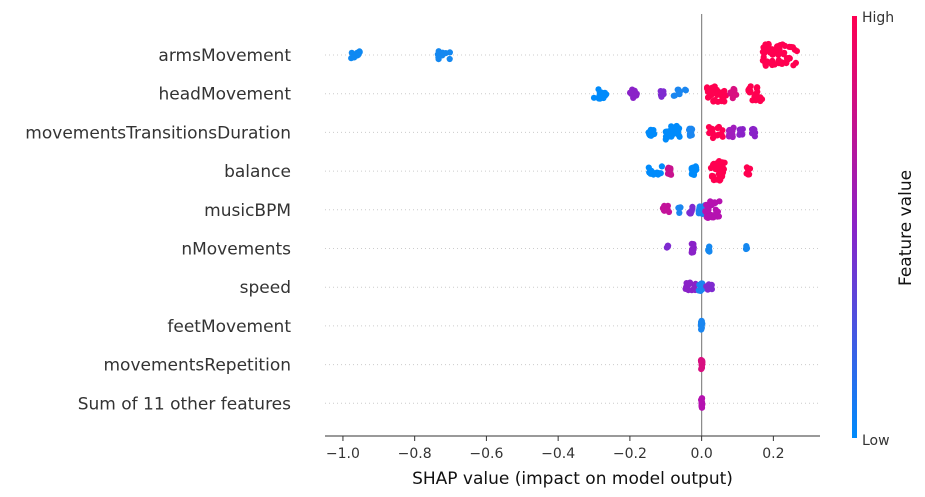  I want to click on feature-label: nMovements, so click(236, 250).